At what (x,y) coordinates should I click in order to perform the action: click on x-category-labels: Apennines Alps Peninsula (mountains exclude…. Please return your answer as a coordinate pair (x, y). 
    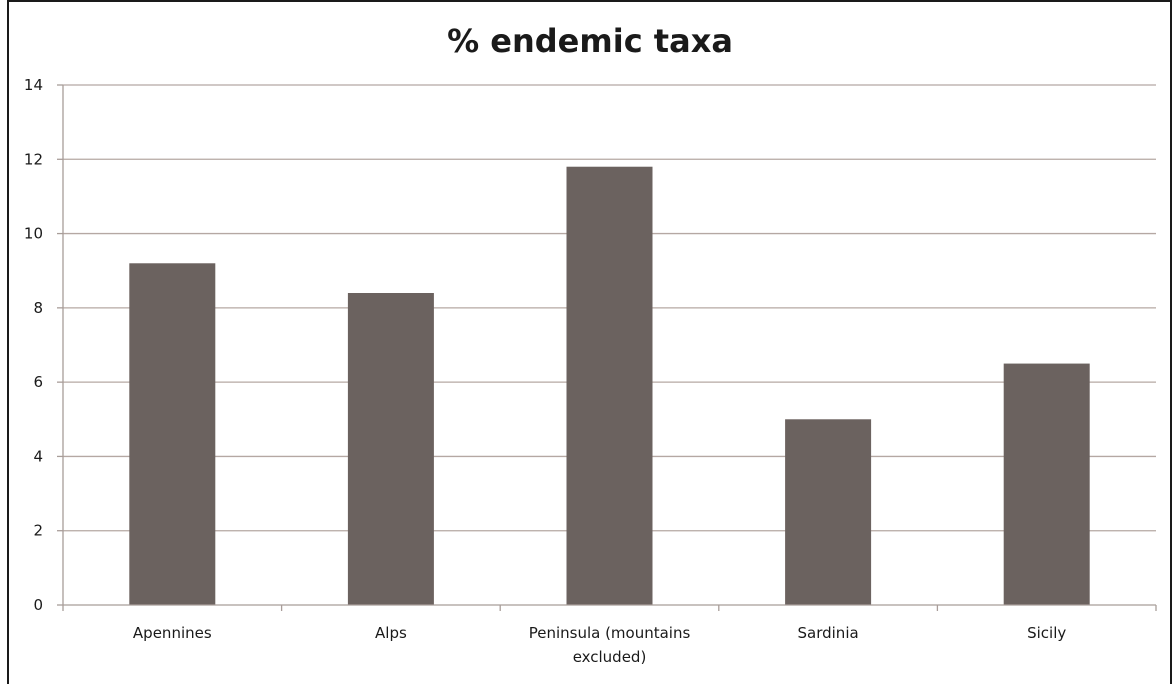
    Looking at the image, I should click on (599, 645).